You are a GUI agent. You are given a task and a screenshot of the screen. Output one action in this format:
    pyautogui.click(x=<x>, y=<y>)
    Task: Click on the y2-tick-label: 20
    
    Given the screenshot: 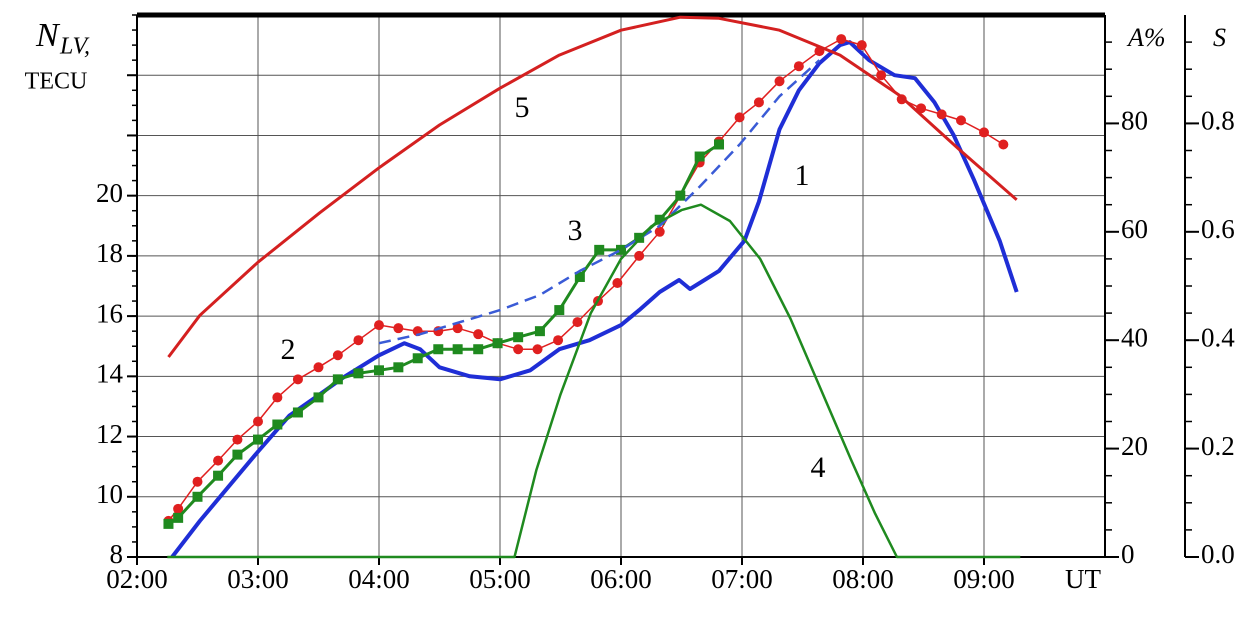 What is the action you would take?
    pyautogui.click(x=1134, y=446)
    